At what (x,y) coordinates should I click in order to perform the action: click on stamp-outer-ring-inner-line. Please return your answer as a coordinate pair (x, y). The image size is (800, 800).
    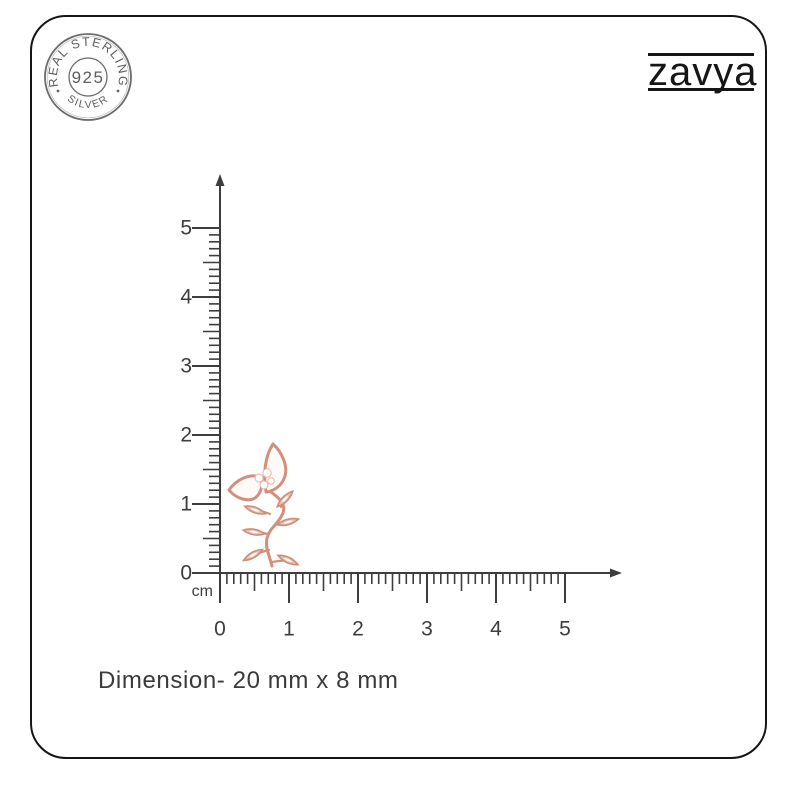
    Looking at the image, I should click on (88, 77).